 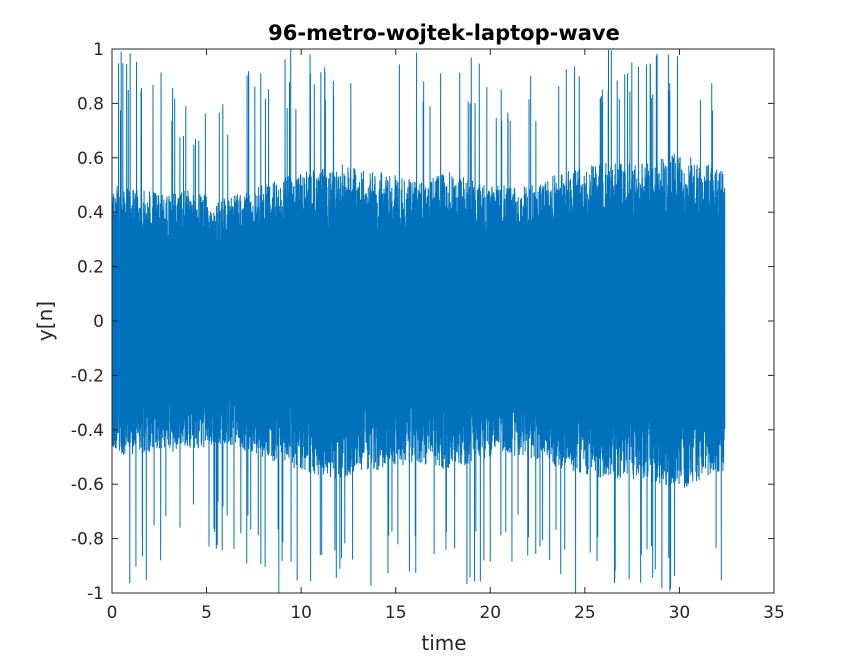 I want to click on y-tick-label: 0.8, so click(x=90, y=104).